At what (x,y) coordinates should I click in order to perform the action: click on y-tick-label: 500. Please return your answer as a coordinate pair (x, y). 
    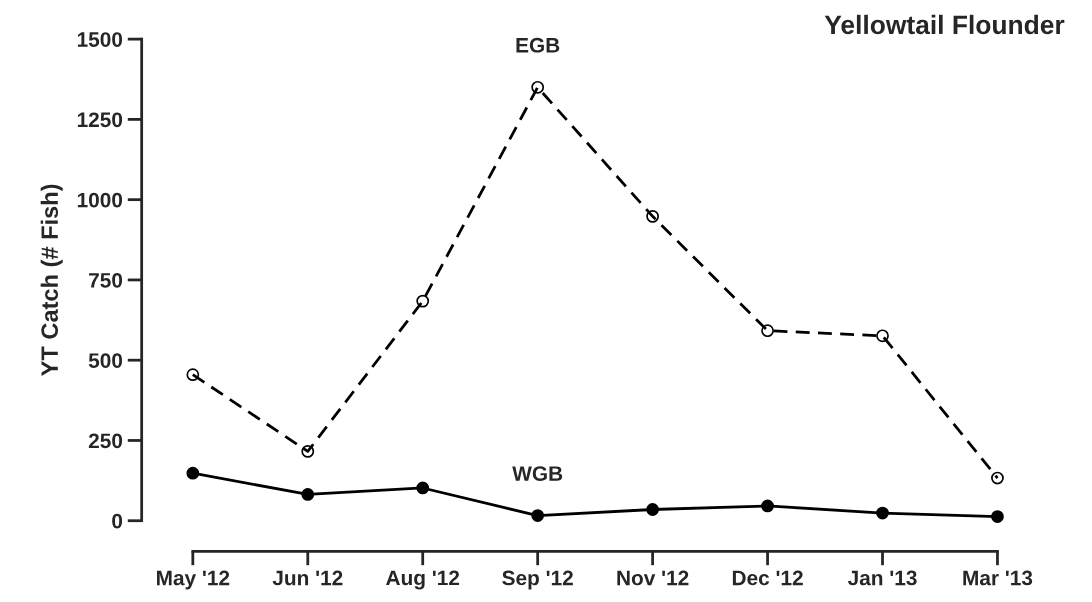
    Looking at the image, I should click on (105, 360).